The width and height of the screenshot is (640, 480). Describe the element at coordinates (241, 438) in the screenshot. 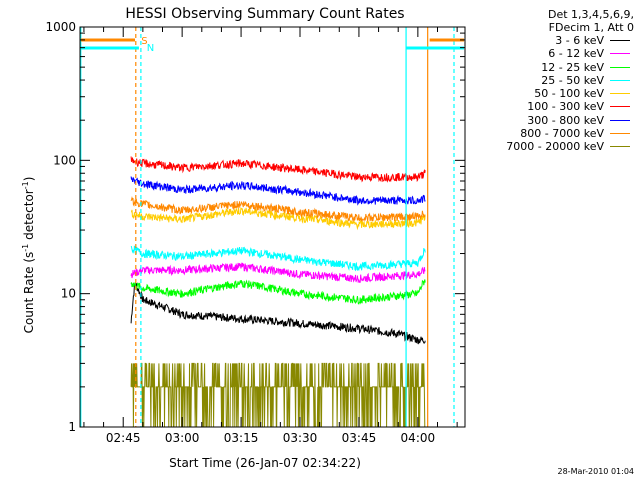

I see `x-tick-label: 03:15` at that location.